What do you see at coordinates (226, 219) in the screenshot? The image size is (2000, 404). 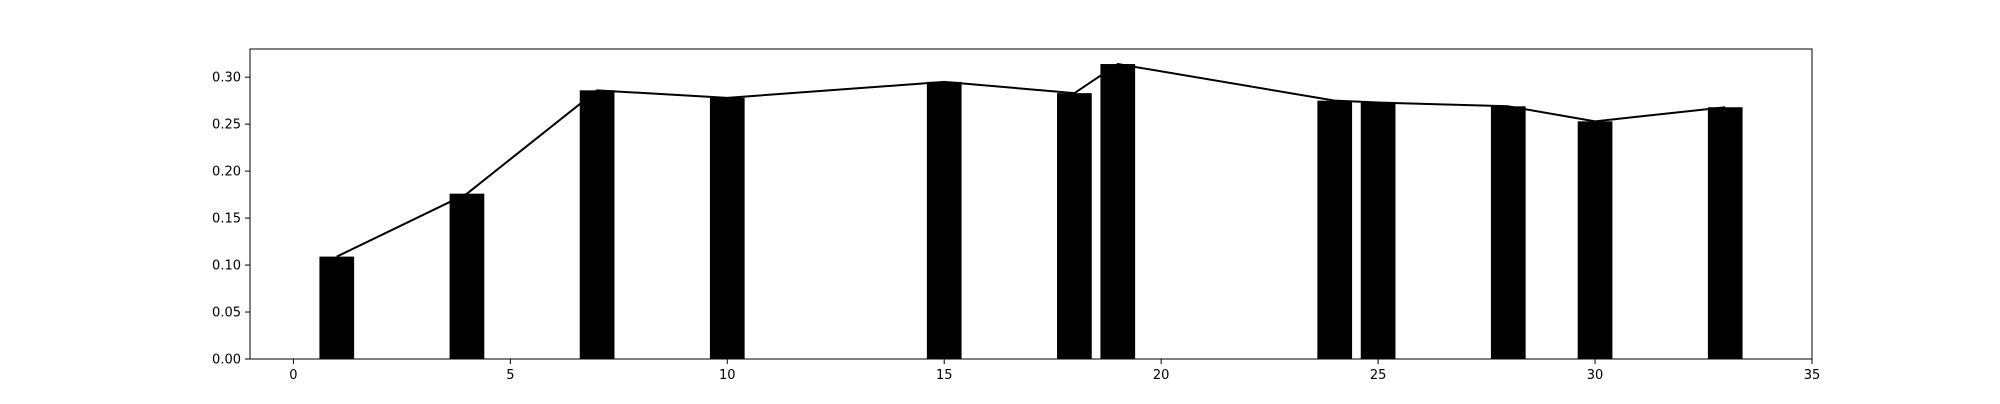 I see `y-tick-label-3: 0.15` at bounding box center [226, 219].